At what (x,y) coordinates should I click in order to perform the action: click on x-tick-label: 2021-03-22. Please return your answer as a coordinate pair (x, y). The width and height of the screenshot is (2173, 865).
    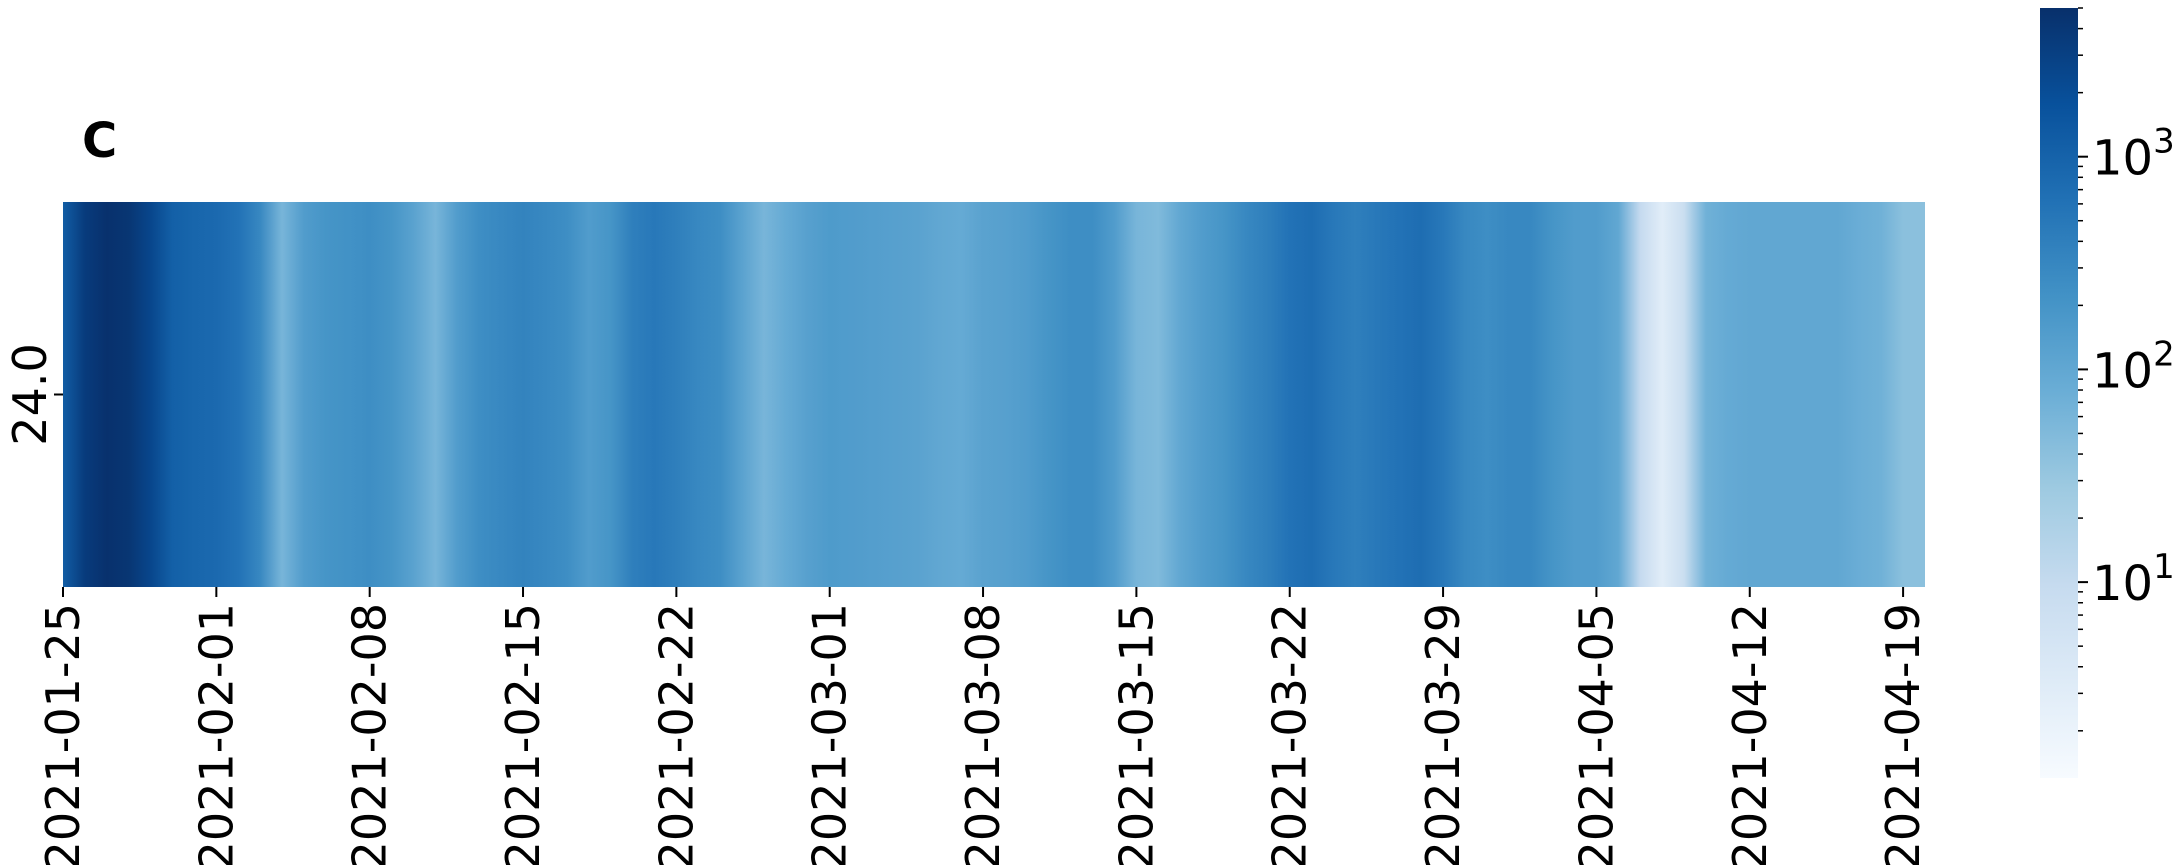
    Looking at the image, I should click on (1290, 734).